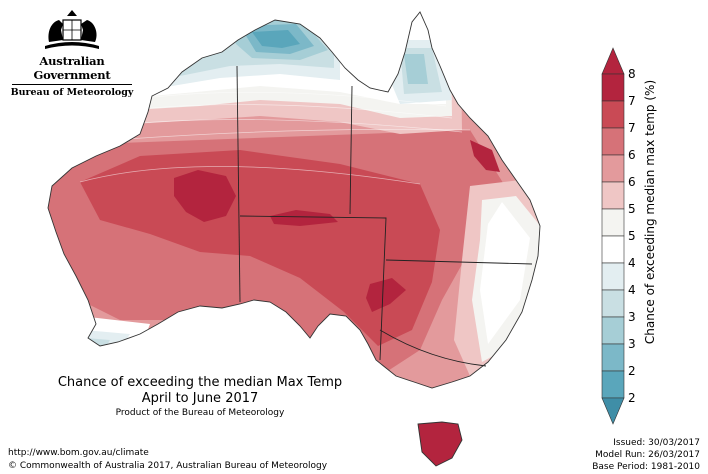  I want to click on legend-tick-label: 55, so click(632, 209).